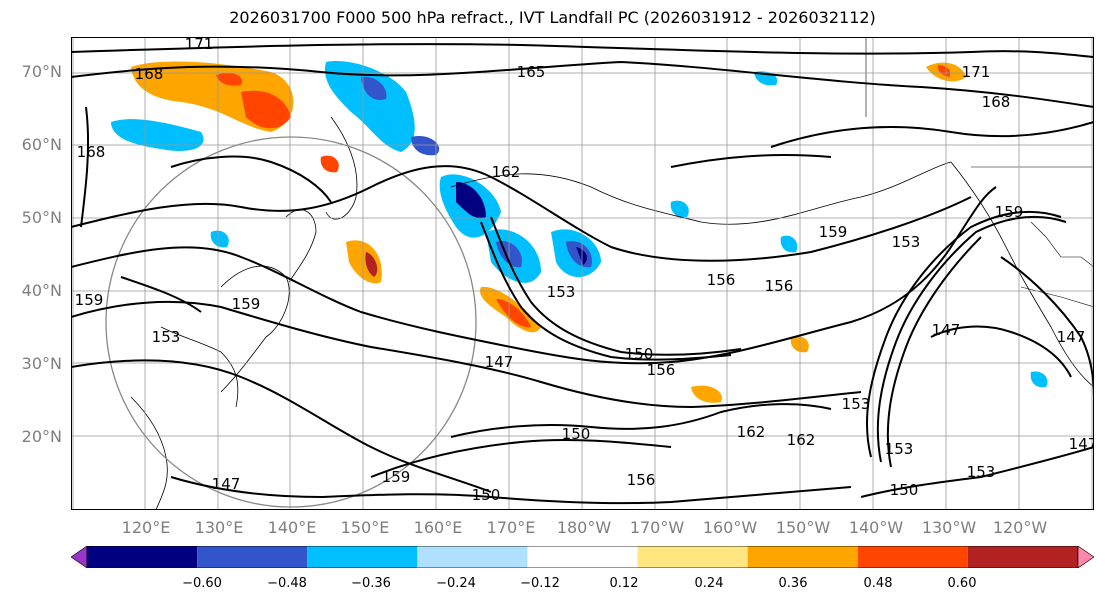  I want to click on colorbar-tick: 0.60, so click(962, 583).